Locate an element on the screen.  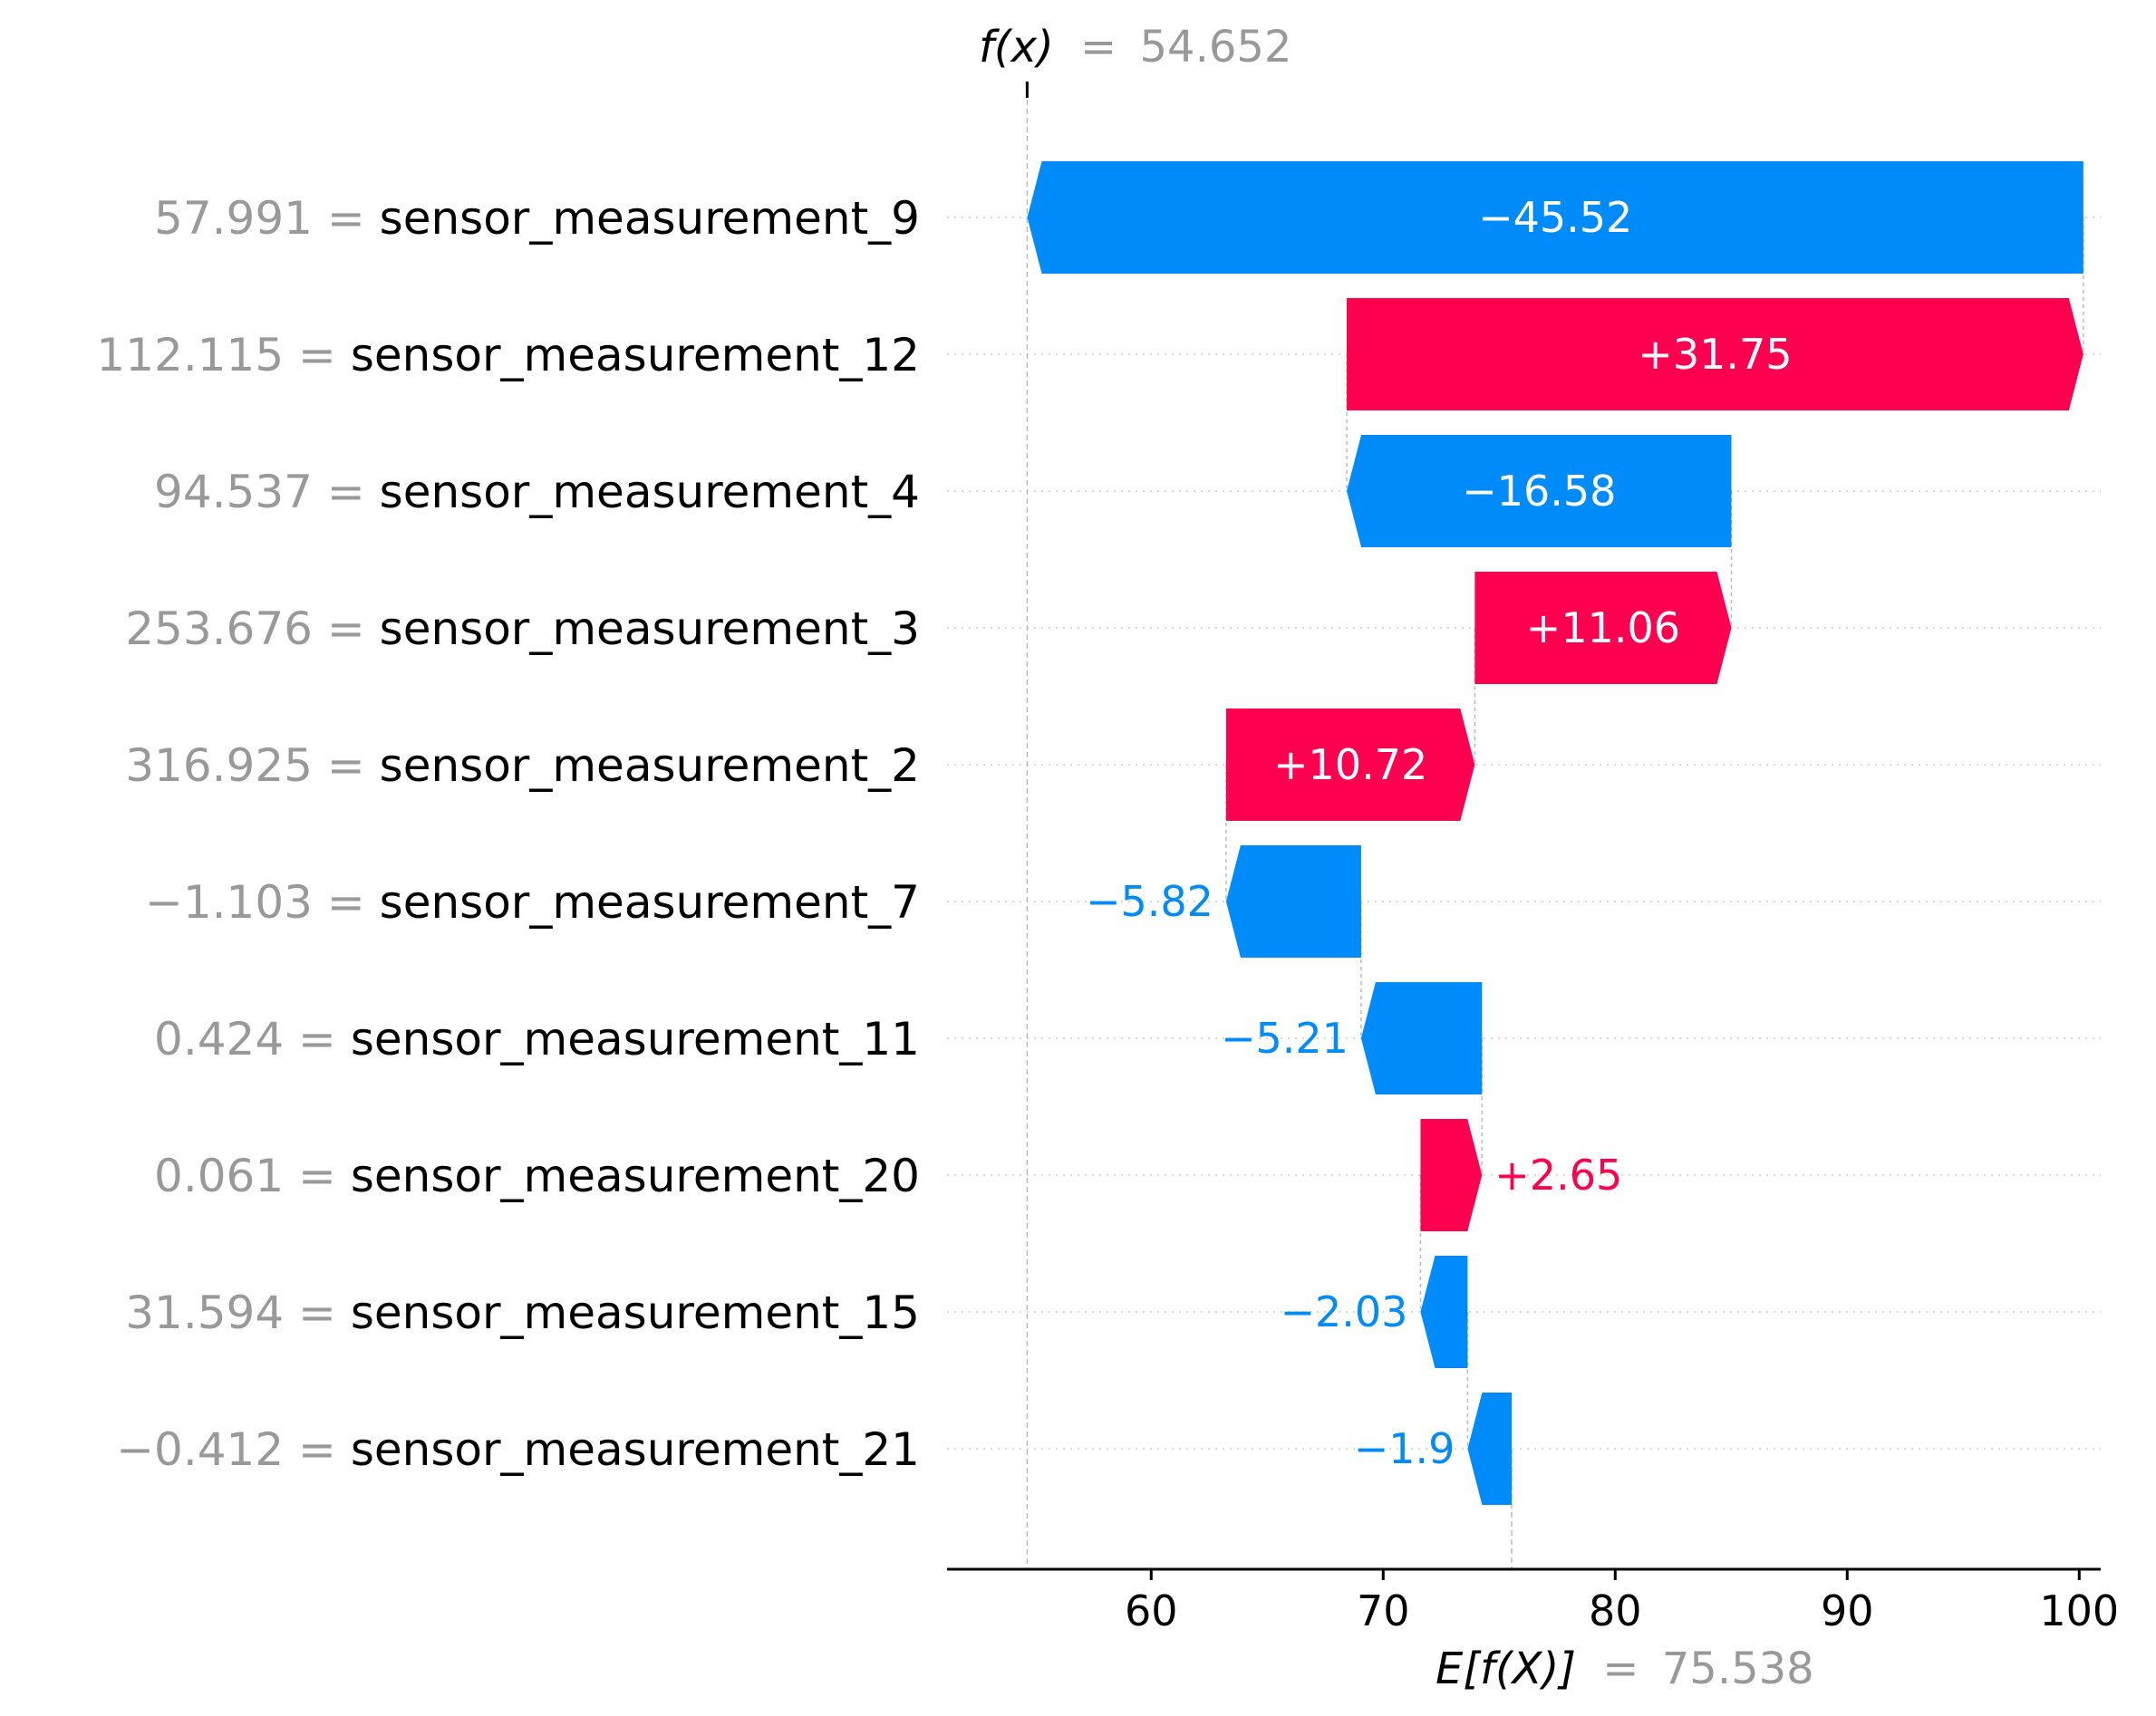
base-equals: = is located at coordinates (1620, 1669).